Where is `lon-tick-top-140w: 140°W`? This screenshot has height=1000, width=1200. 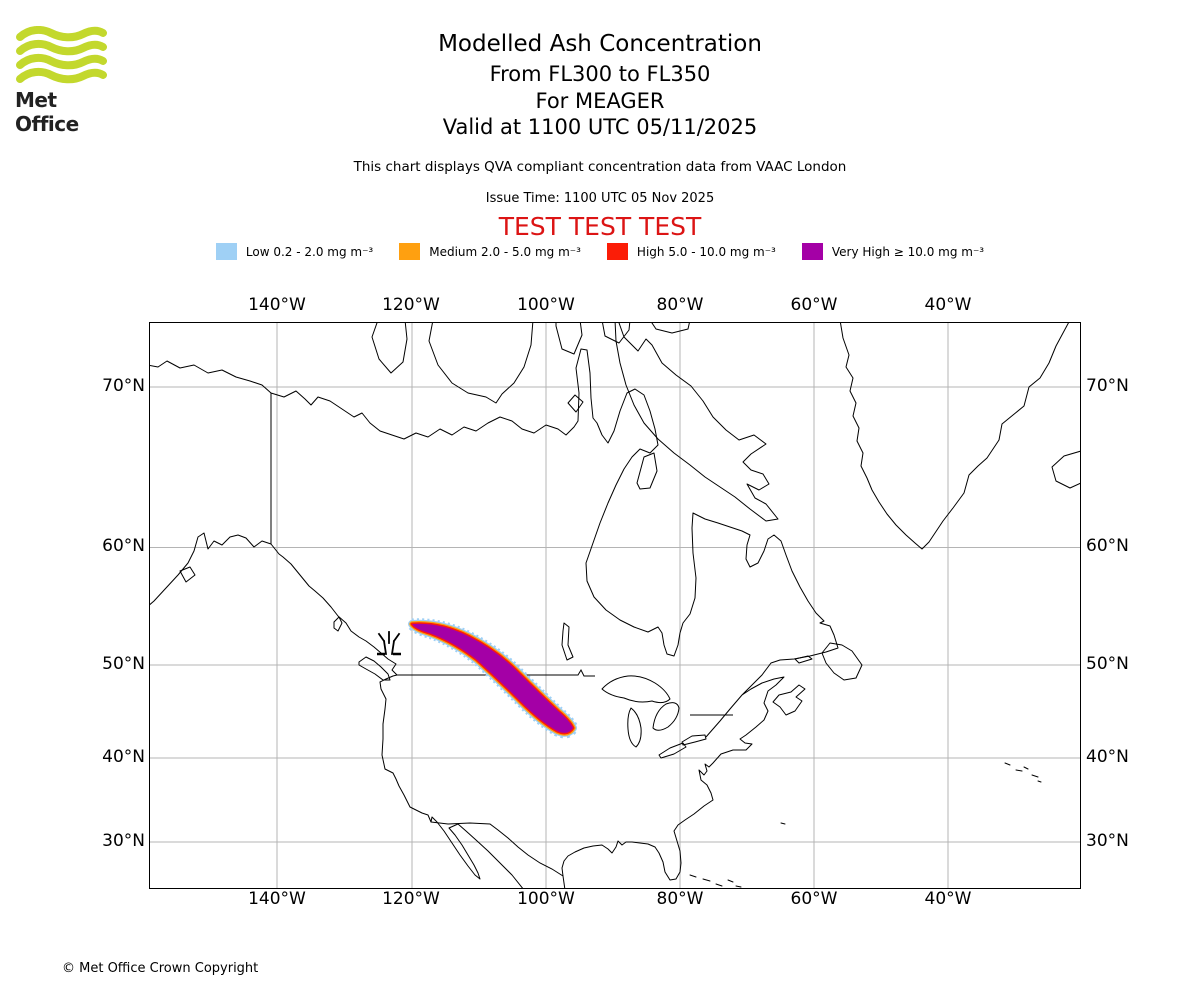
lon-tick-top-140w: 140°W is located at coordinates (277, 305).